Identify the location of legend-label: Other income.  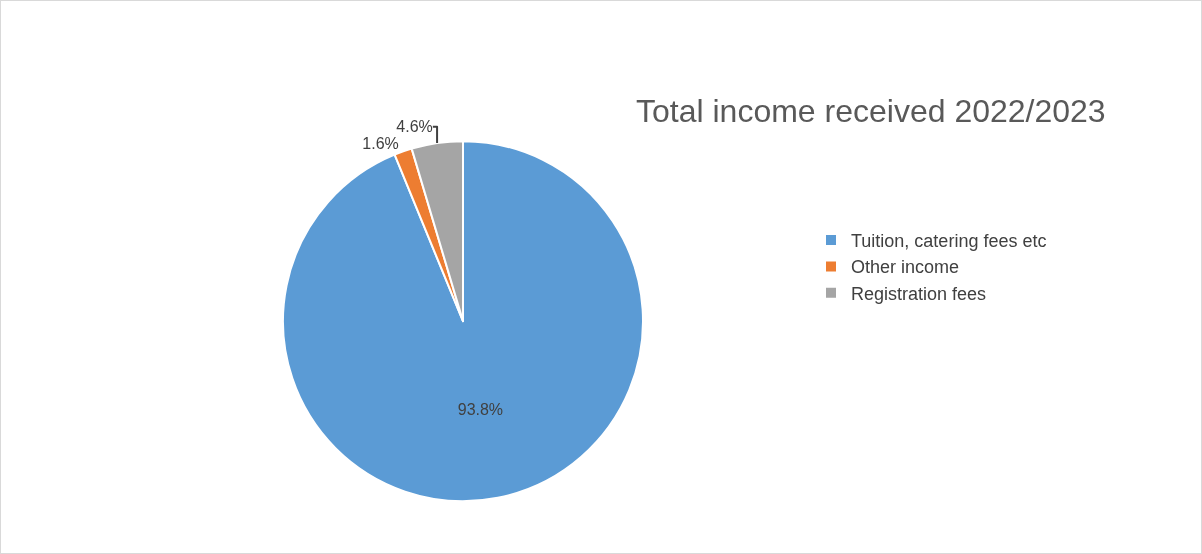
(905, 267).